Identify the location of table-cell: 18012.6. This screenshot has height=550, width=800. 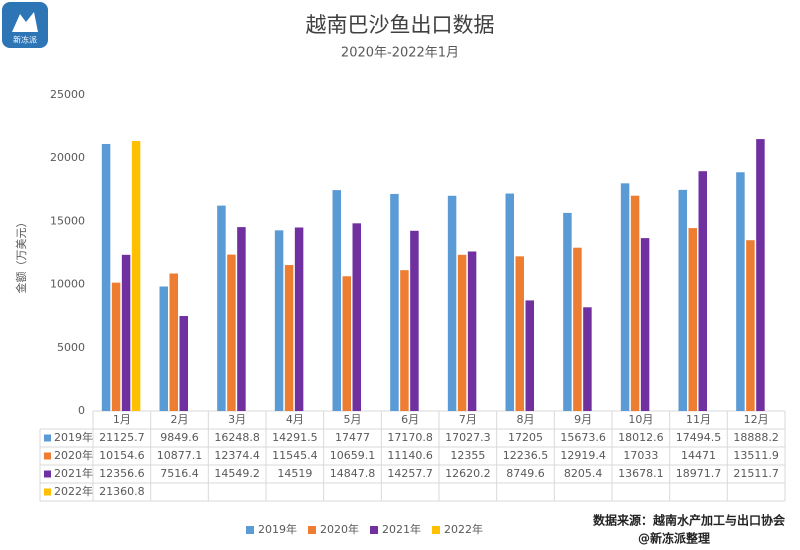
(641, 437).